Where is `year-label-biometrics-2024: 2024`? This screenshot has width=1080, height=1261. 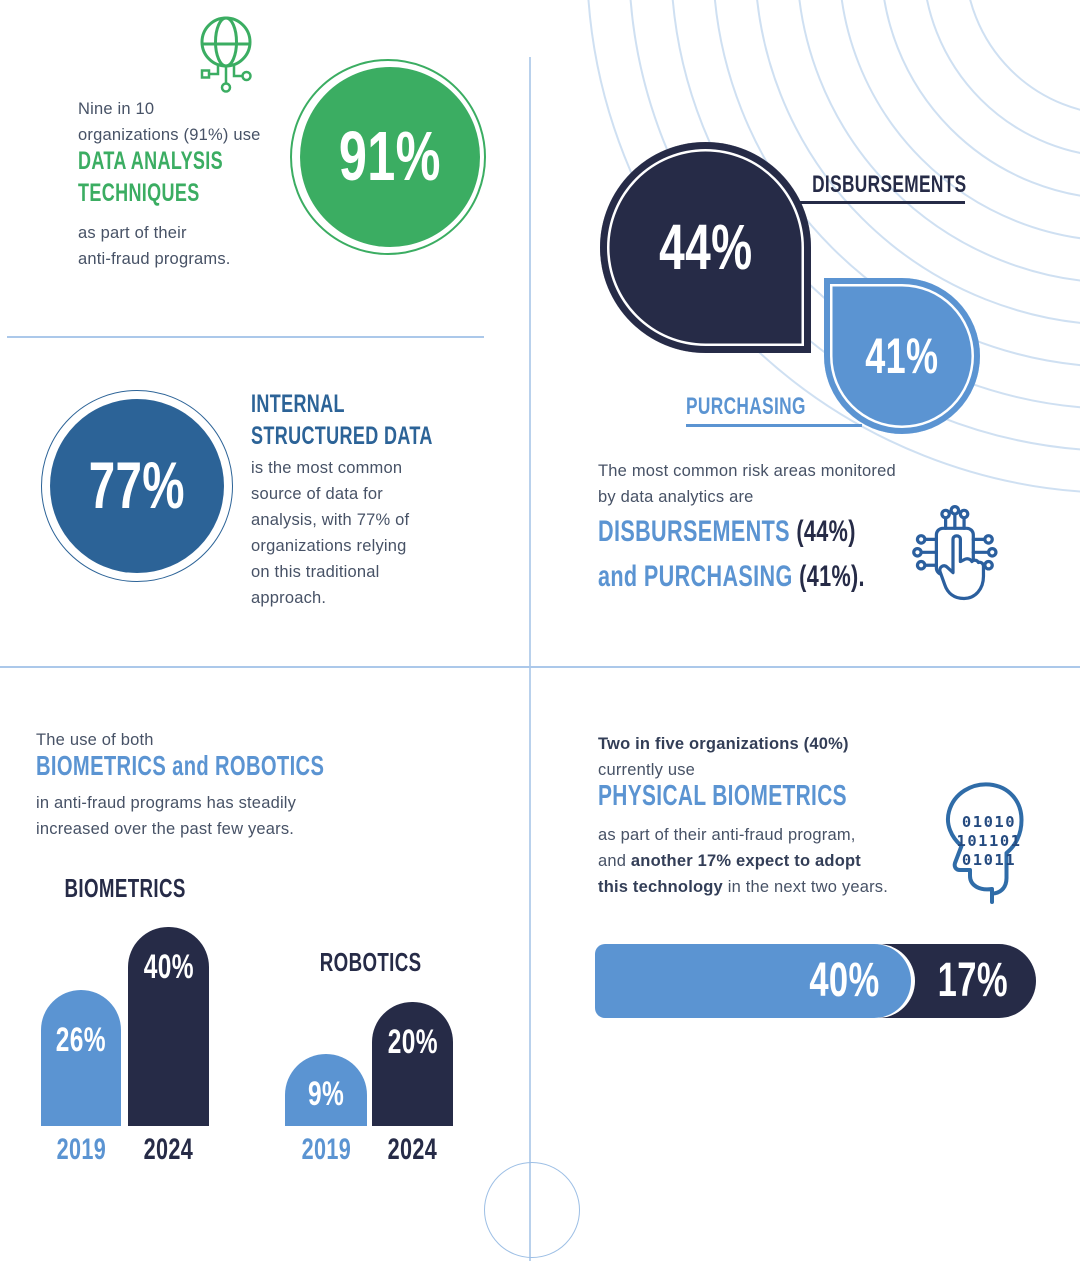 year-label-biometrics-2024: 2024 is located at coordinates (168, 1149).